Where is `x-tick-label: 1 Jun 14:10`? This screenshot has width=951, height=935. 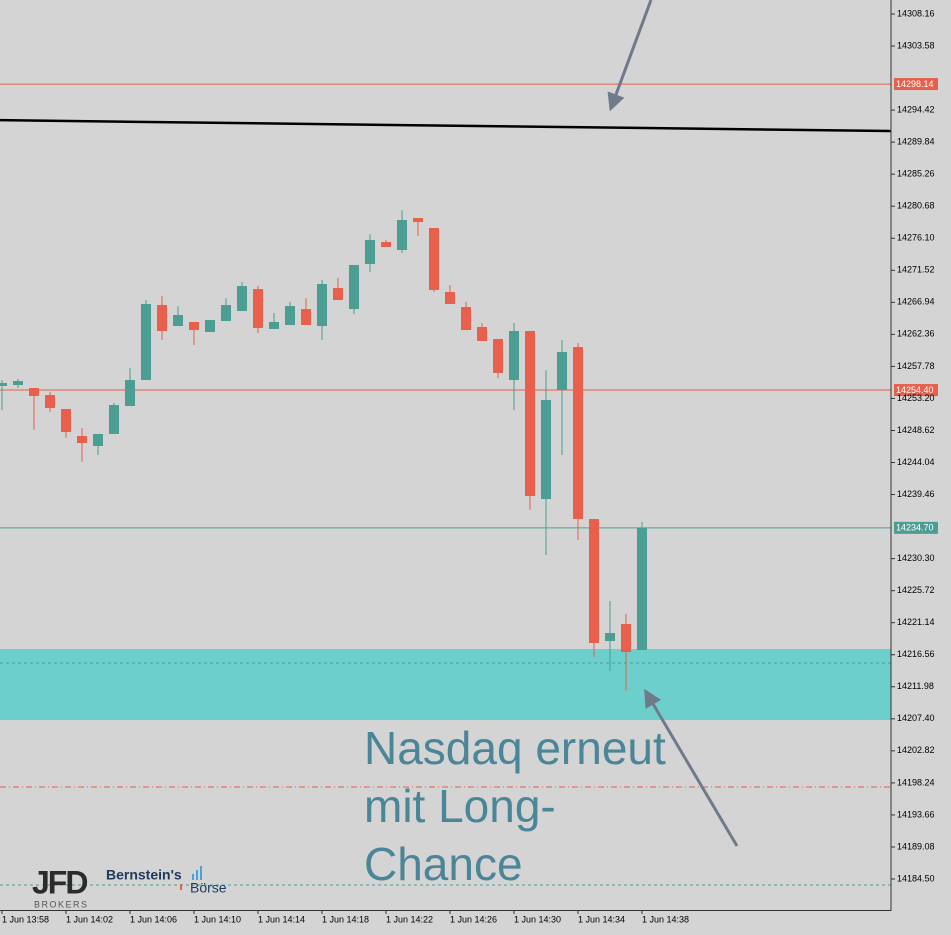 x-tick-label: 1 Jun 14:10 is located at coordinates (217, 919).